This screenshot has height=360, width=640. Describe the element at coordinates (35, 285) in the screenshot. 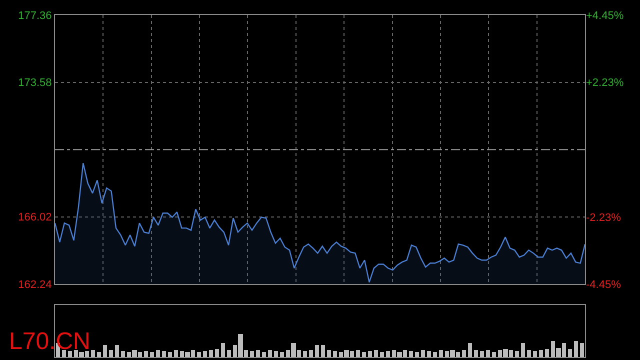

I see `y-tick-label: 162.24` at that location.